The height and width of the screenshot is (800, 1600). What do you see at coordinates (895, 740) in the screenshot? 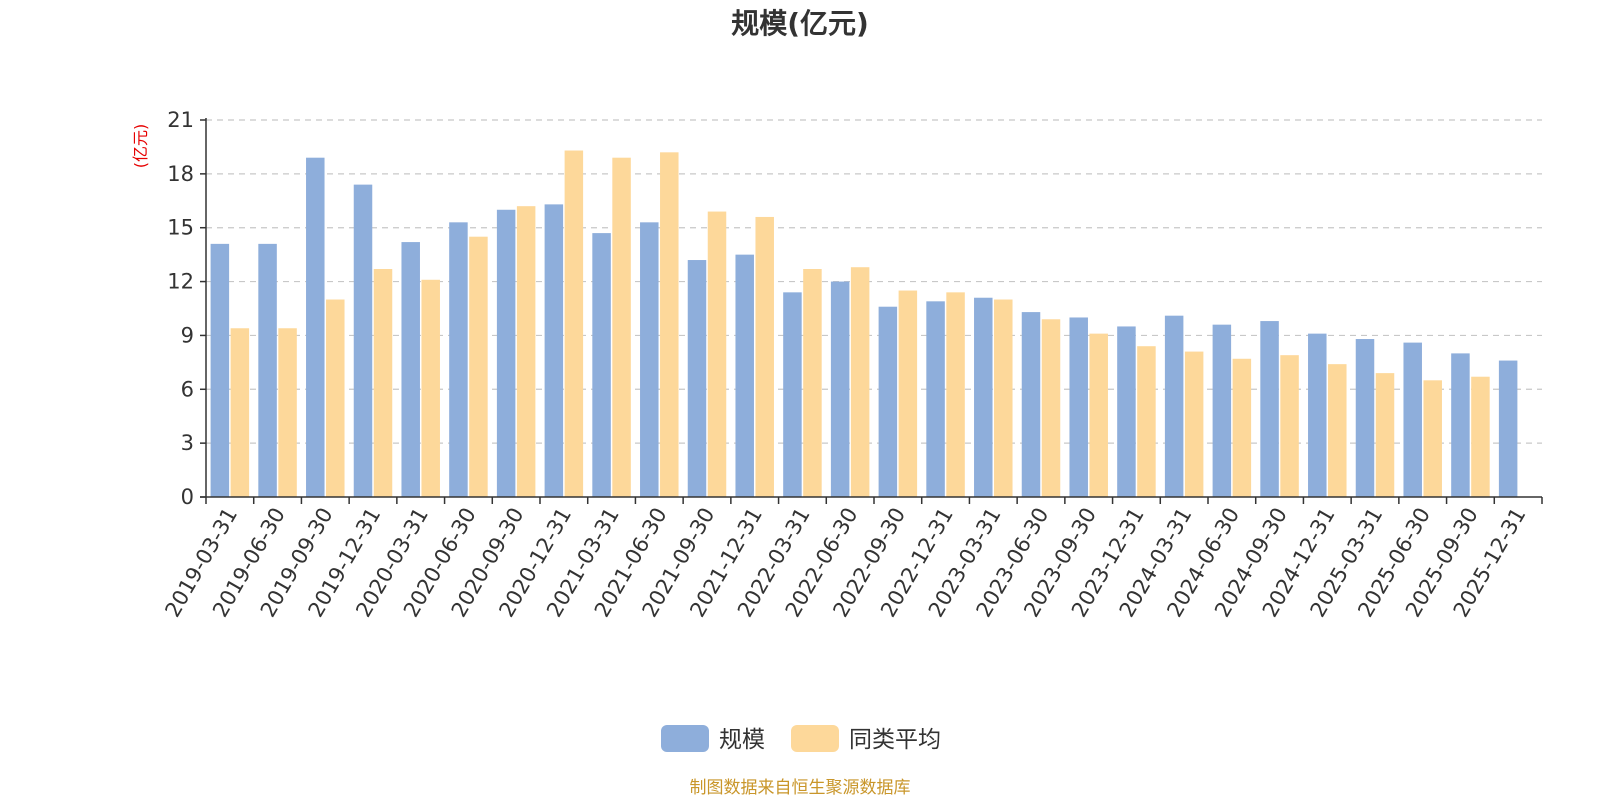
I see `legend-item-peer-average-label: 同类平均` at bounding box center [895, 740].